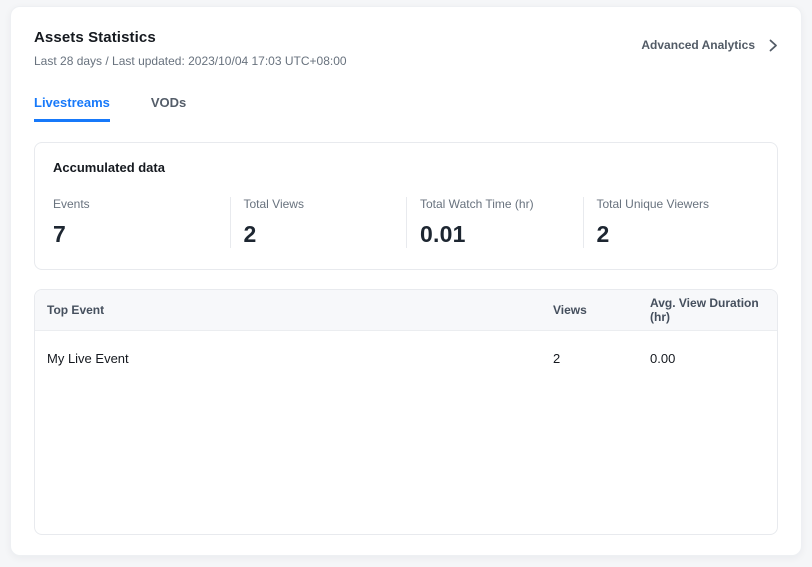 This screenshot has height=567, width=812. Describe the element at coordinates (406, 108) in the screenshot. I see `asset-type-tabs: Livestreams VODs` at that location.